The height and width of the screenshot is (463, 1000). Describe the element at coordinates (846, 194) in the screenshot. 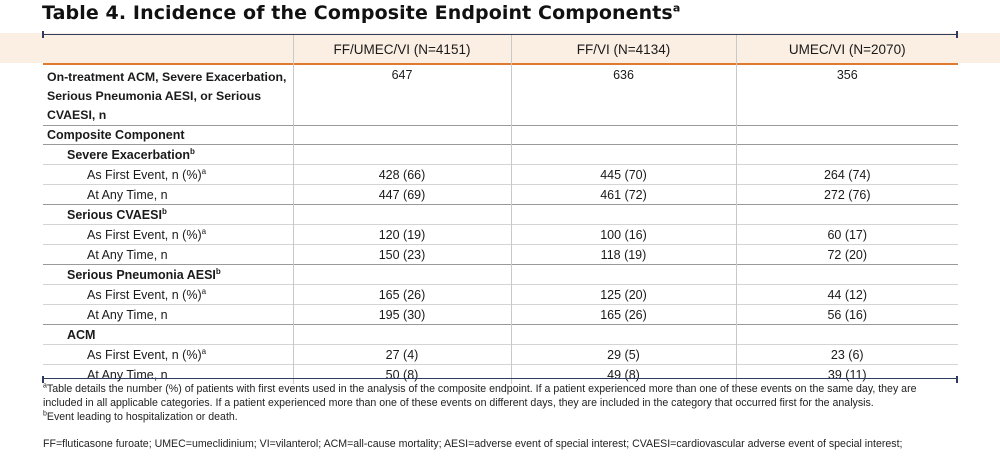

I see `cell-value: 272 (76)` at that location.